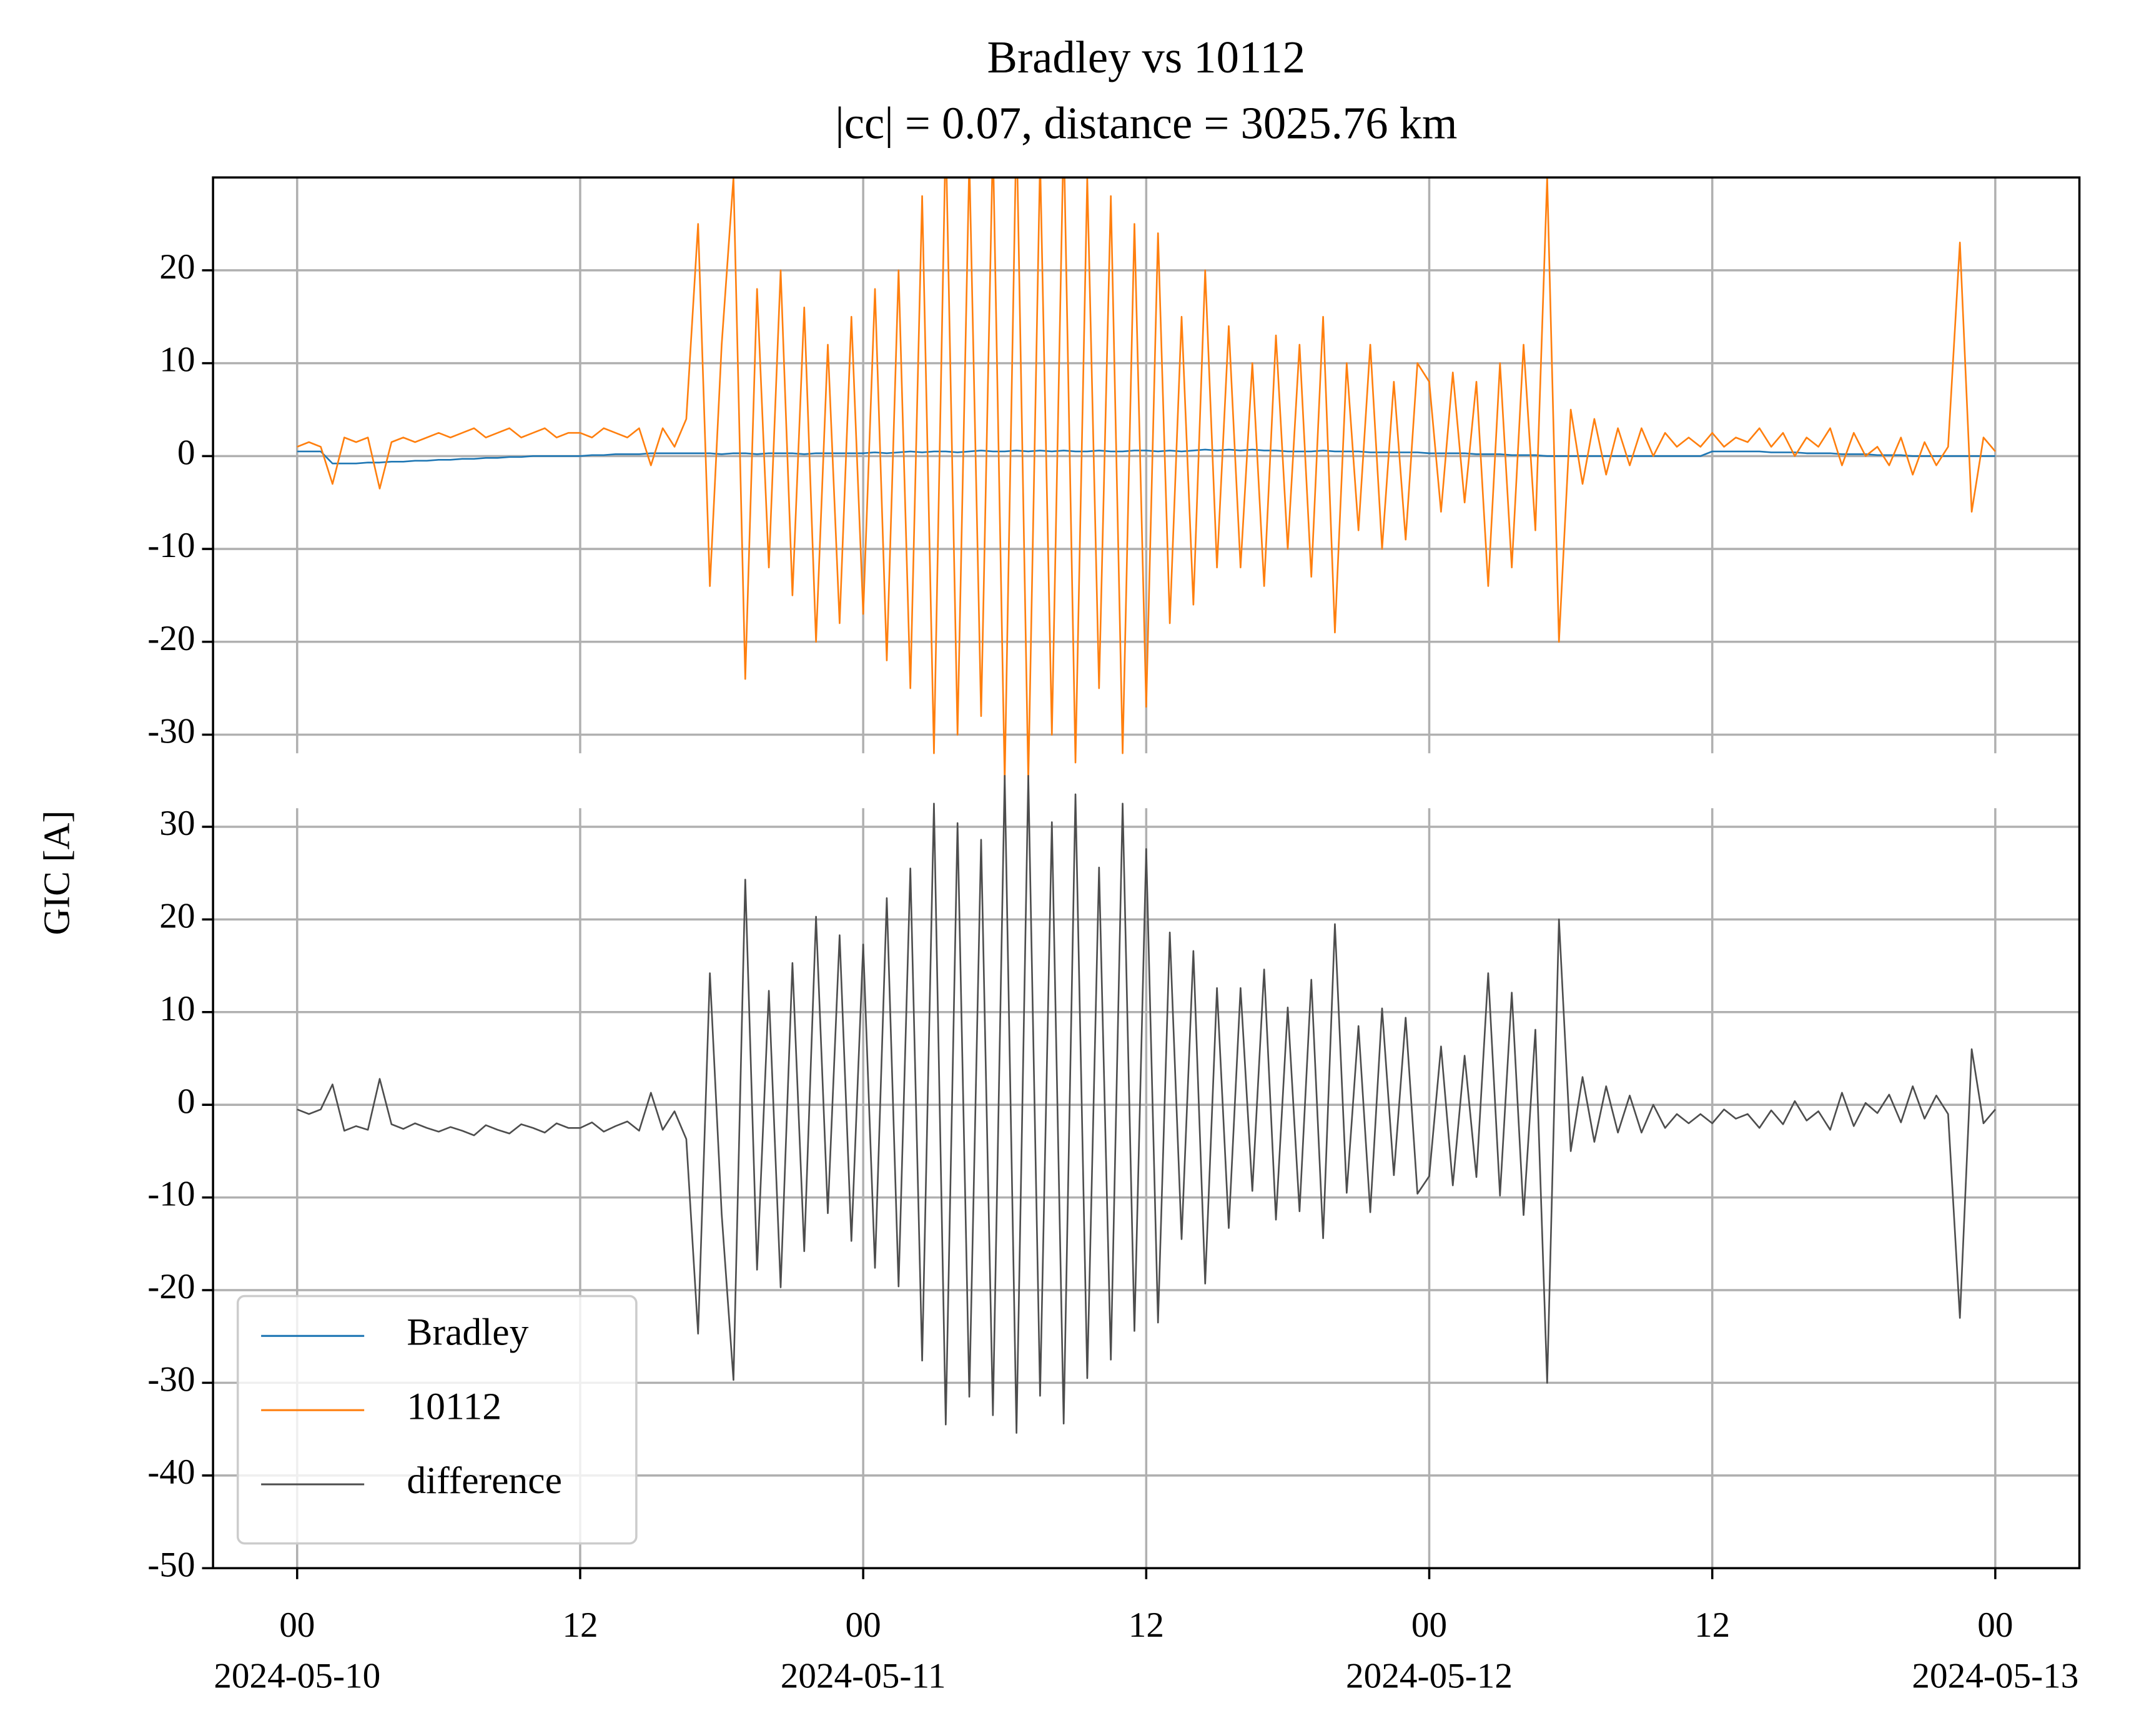 The image size is (2144, 1736). Describe the element at coordinates (297, 1676) in the screenshot. I see `x-tick-label: 2024-05-10` at that location.